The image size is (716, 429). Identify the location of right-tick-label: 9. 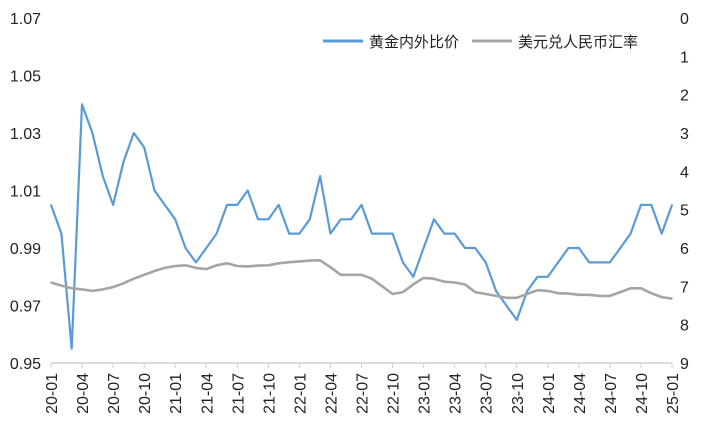
(684, 364).